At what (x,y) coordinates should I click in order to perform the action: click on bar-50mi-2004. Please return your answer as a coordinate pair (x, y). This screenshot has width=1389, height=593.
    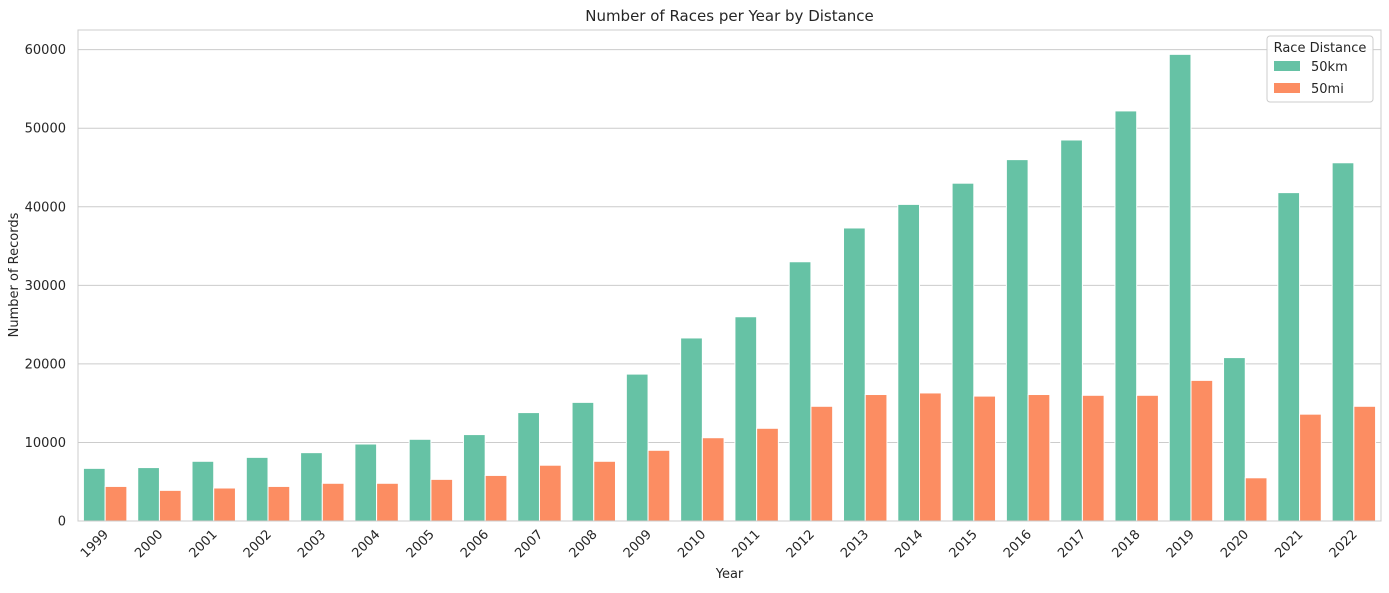
    Looking at the image, I should click on (387, 502).